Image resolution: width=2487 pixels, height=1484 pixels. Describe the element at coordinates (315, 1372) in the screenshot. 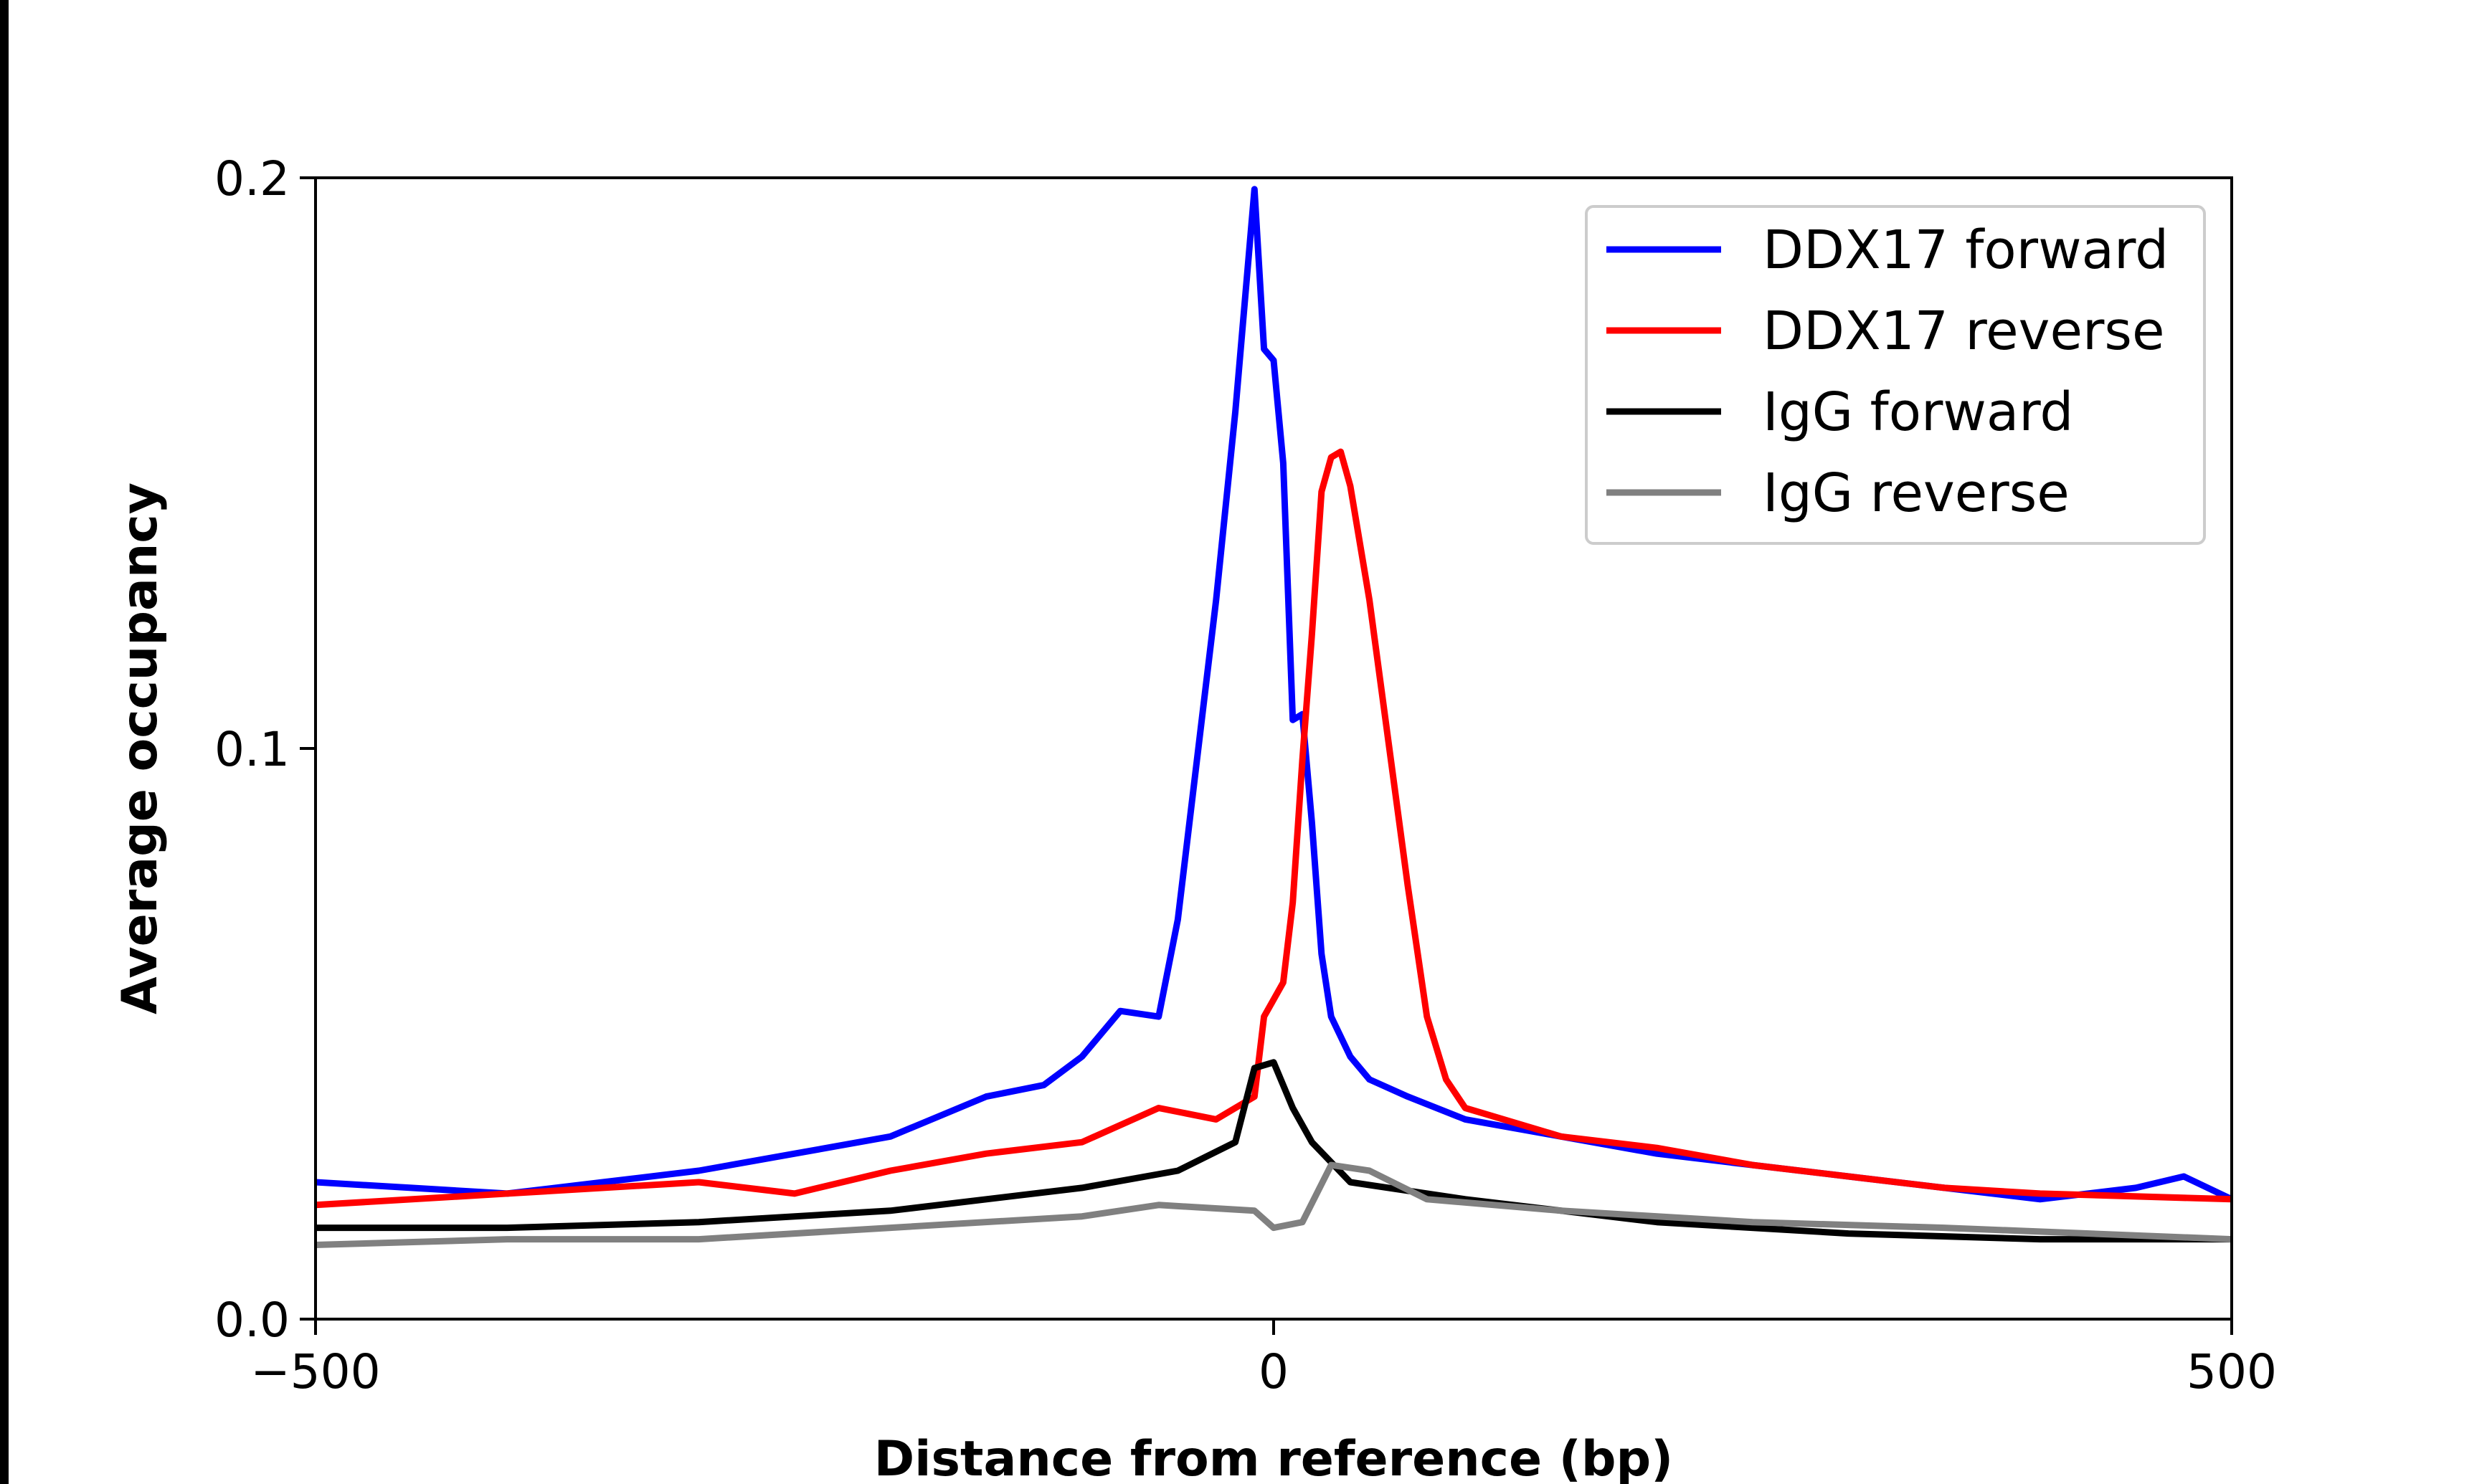

I see `x-tick-label: −500` at that location.